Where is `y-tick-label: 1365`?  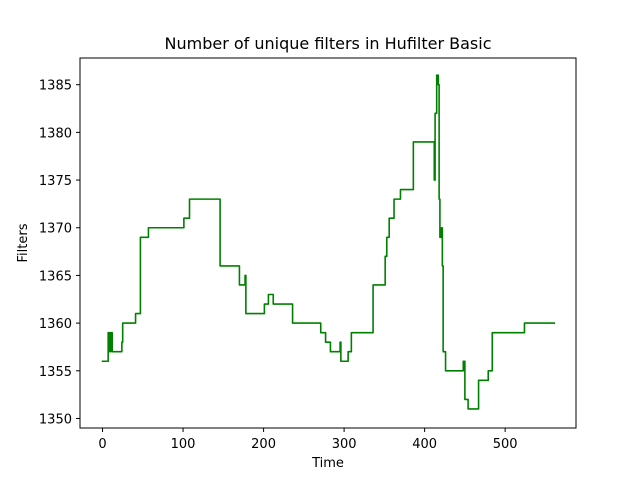 y-tick-label: 1365 is located at coordinates (55, 276).